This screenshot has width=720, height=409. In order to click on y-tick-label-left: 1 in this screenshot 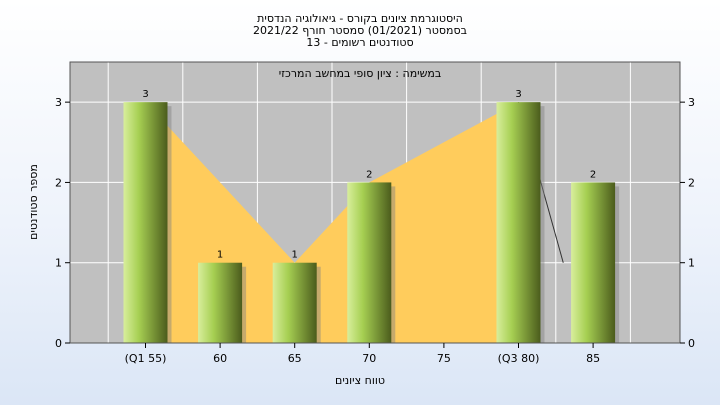, I will do `click(58, 263)`.